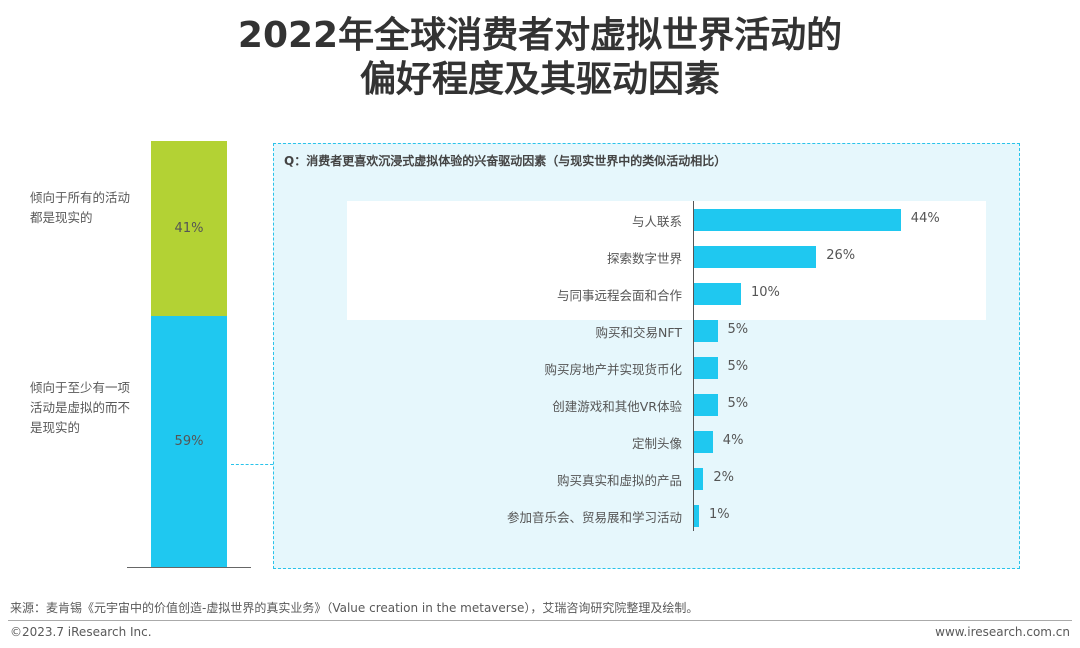  What do you see at coordinates (505, 161) in the screenshot?
I see `question-title: Q：消费者更喜欢沉浸式虚拟体验的兴奋驱动因素（与现实世界中的类似活动相比）` at bounding box center [505, 161].